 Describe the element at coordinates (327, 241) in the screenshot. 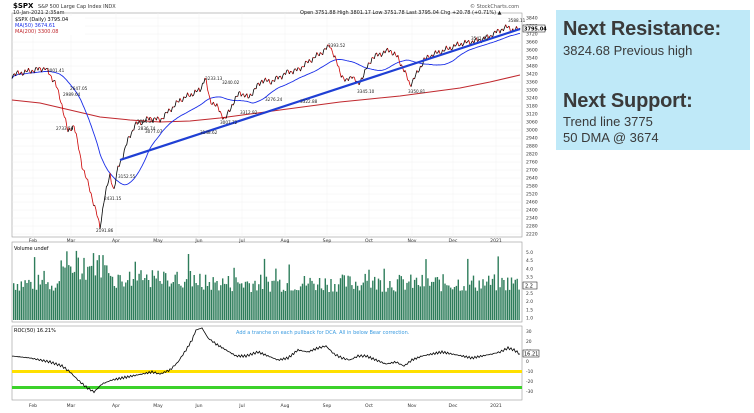

I see `month-label: Sep` at that location.